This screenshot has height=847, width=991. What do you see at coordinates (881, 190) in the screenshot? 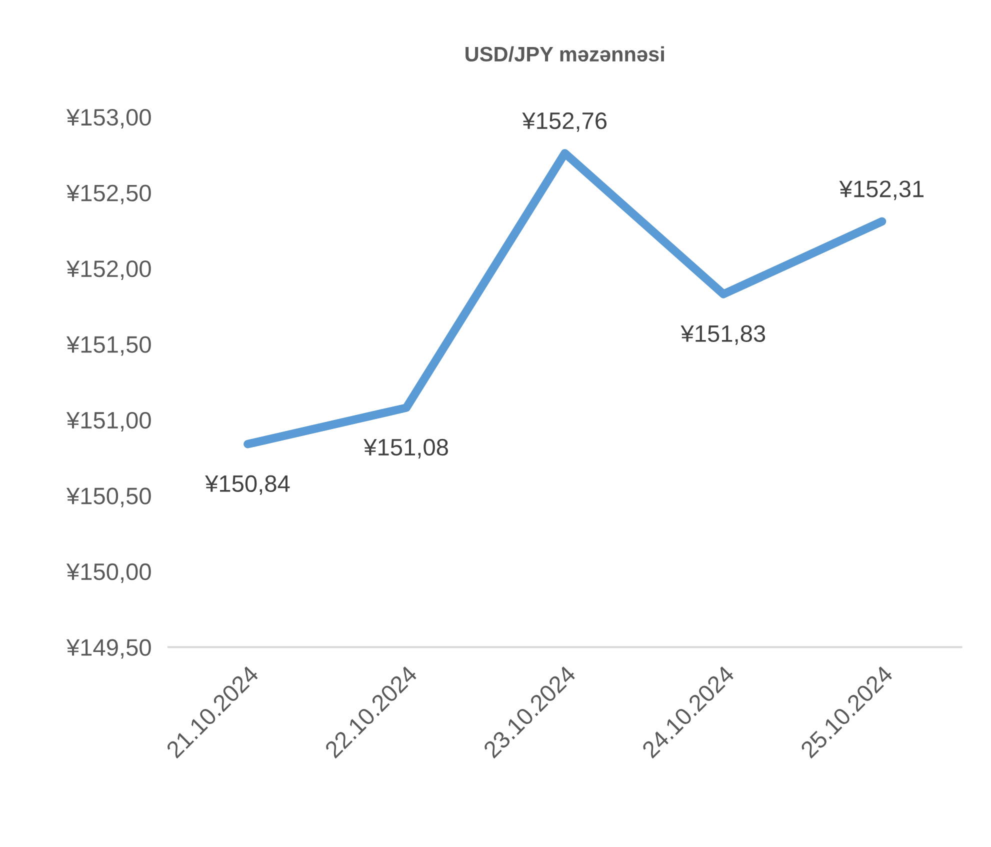
I see `data-label: ¥152,31` at bounding box center [881, 190].